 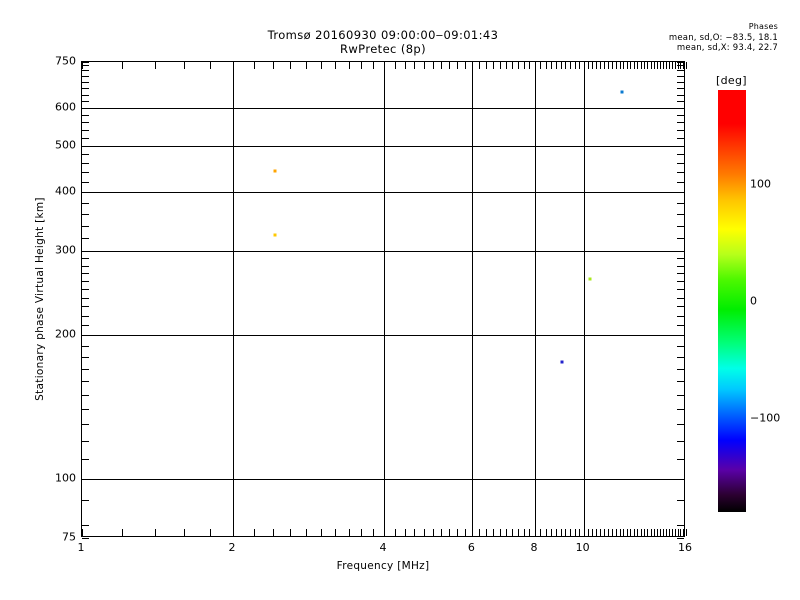 I want to click on x-axis-title: Frequency [MHz], so click(x=383, y=566).